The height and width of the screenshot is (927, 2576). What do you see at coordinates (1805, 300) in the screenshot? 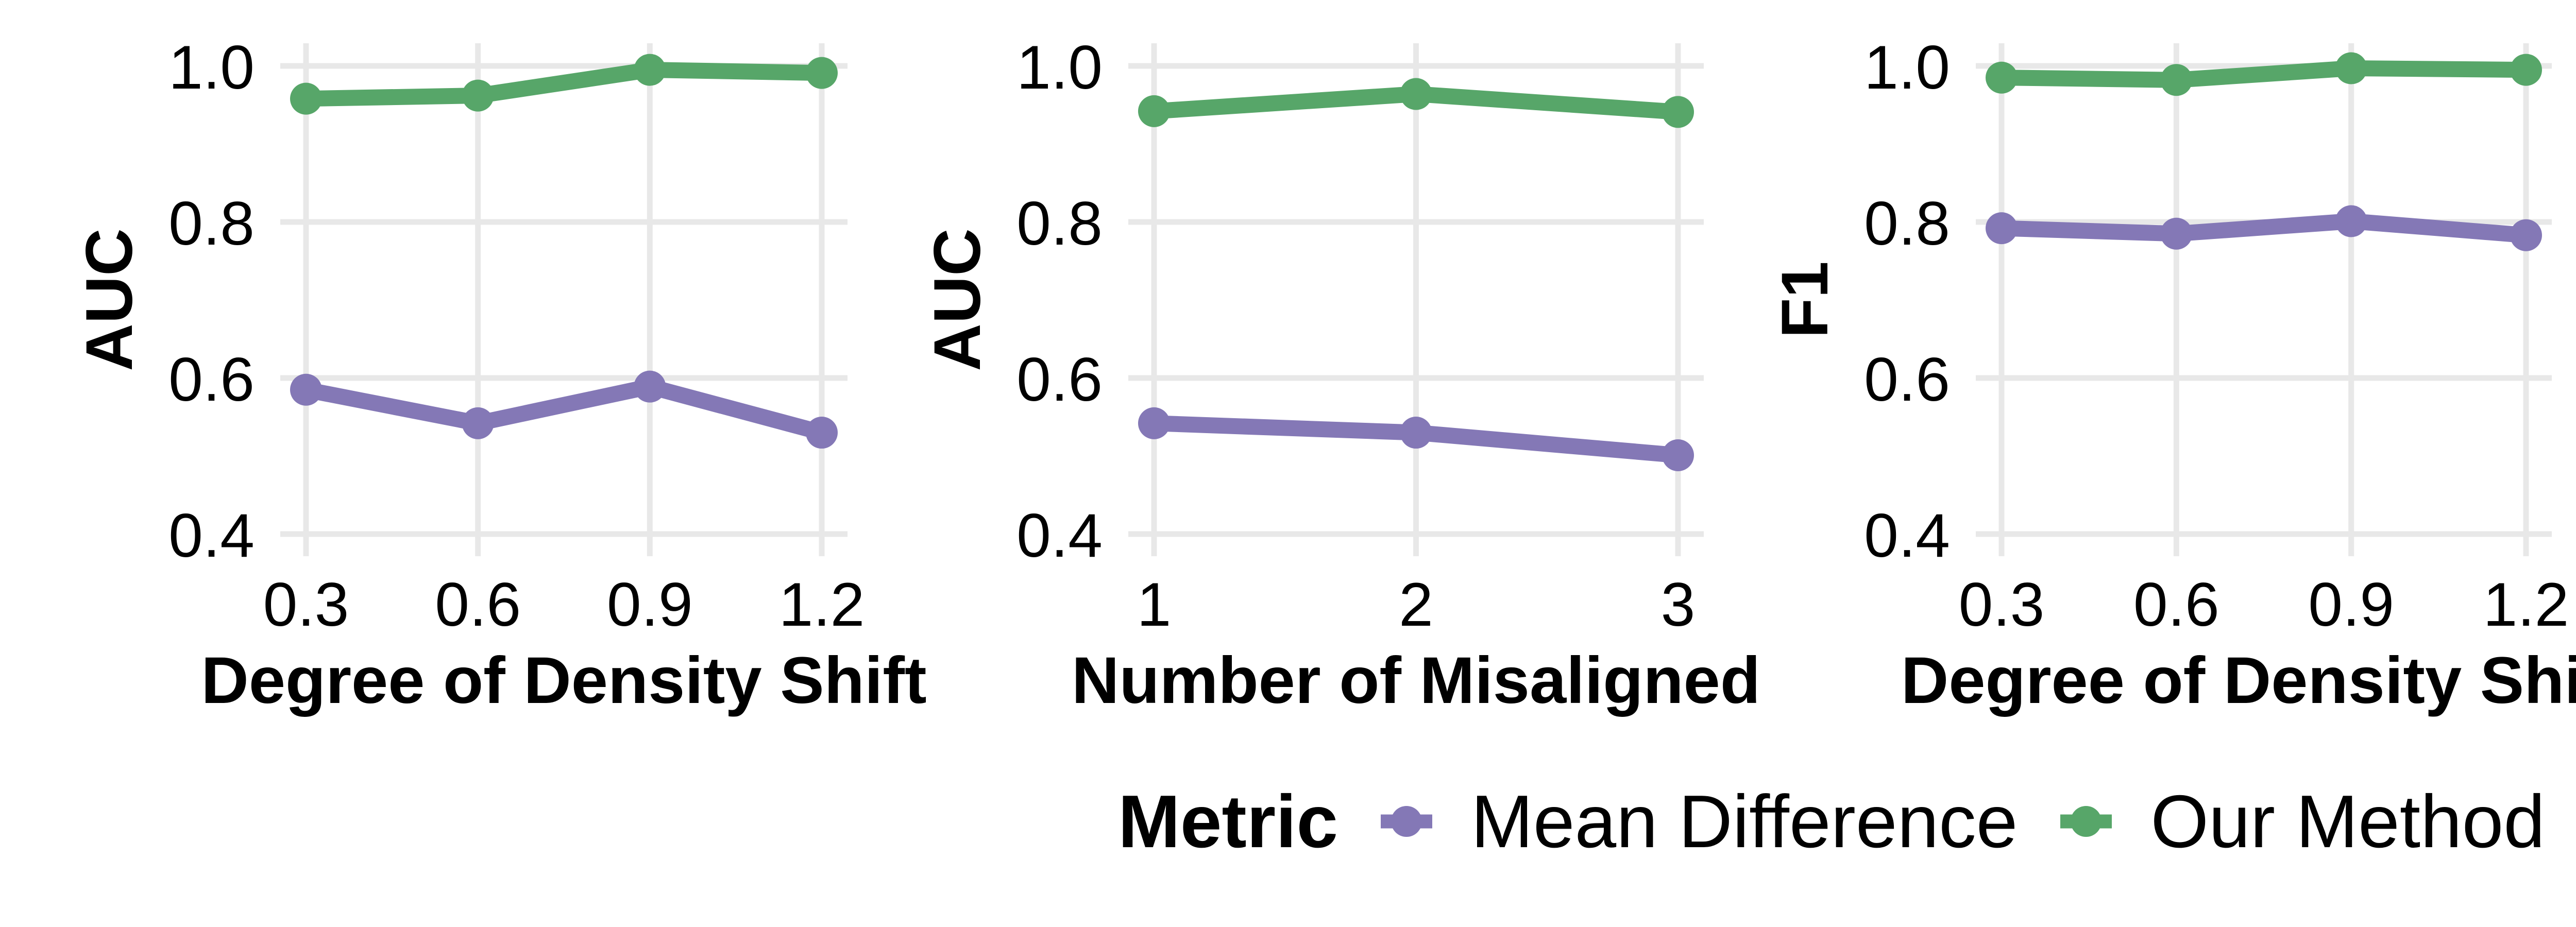
I see `y-axis-title: F1` at bounding box center [1805, 300].